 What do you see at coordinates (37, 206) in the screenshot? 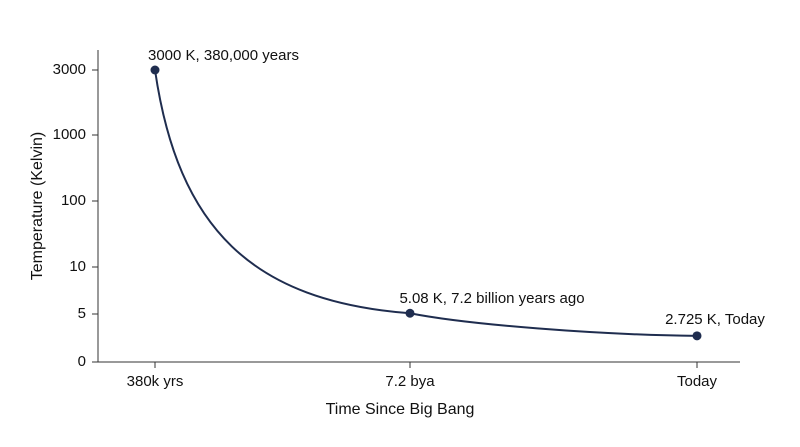
I see `y-axis-label: Temperature (Kelvin)` at bounding box center [37, 206].